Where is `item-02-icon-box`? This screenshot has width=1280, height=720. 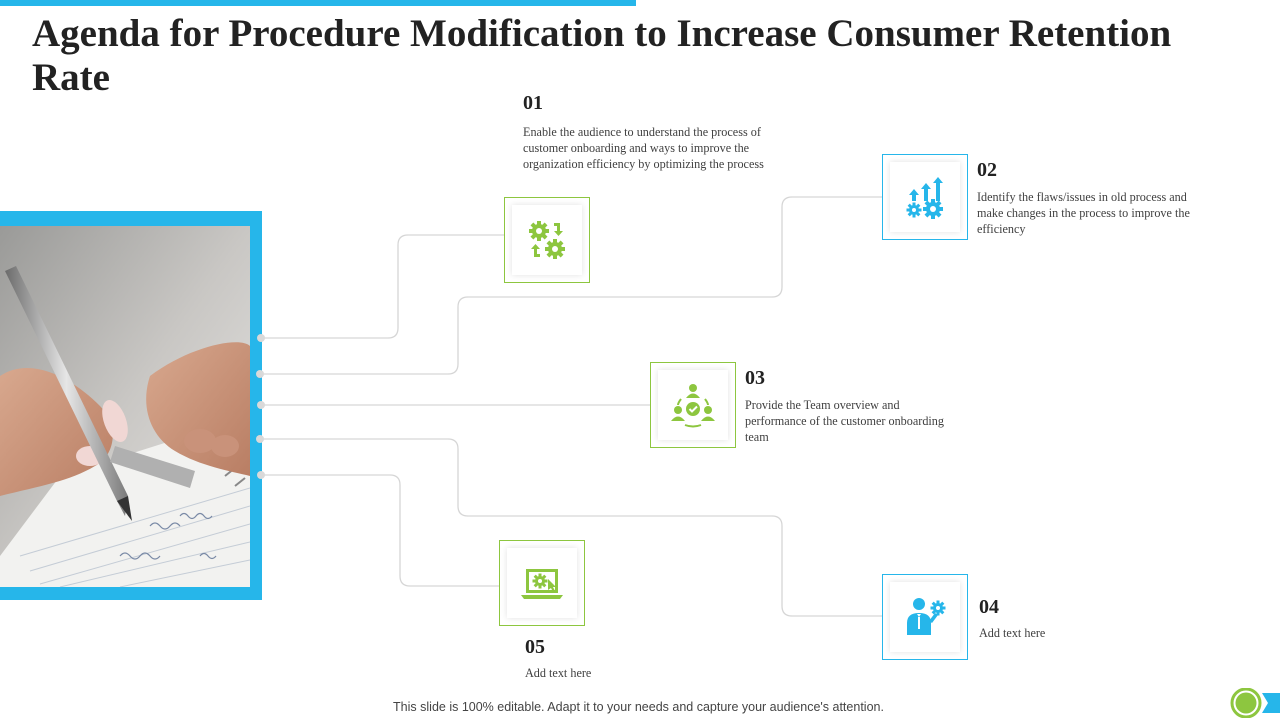 item-02-icon-box is located at coordinates (925, 197).